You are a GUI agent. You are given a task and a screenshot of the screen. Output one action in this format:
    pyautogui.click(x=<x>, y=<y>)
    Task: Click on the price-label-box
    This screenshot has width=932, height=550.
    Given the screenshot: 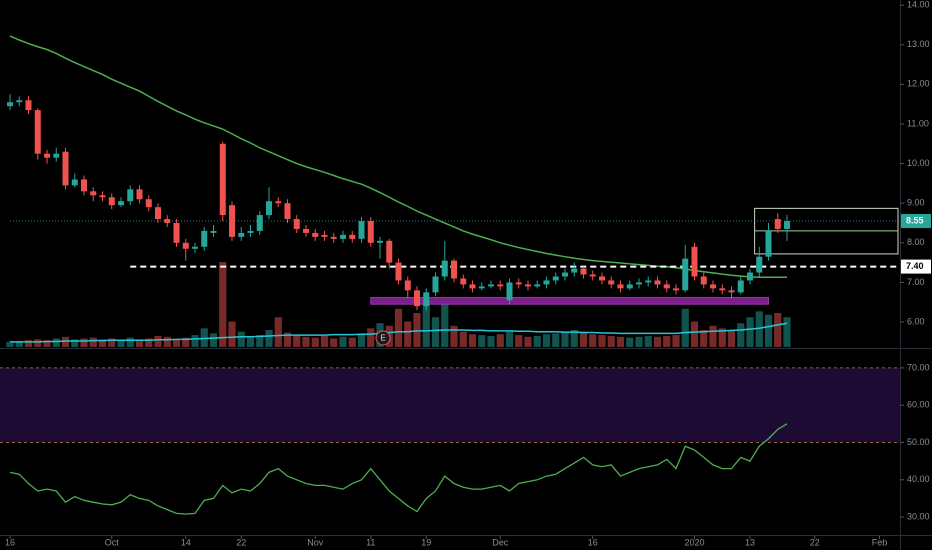 What is the action you would take?
    pyautogui.click(x=916, y=266)
    